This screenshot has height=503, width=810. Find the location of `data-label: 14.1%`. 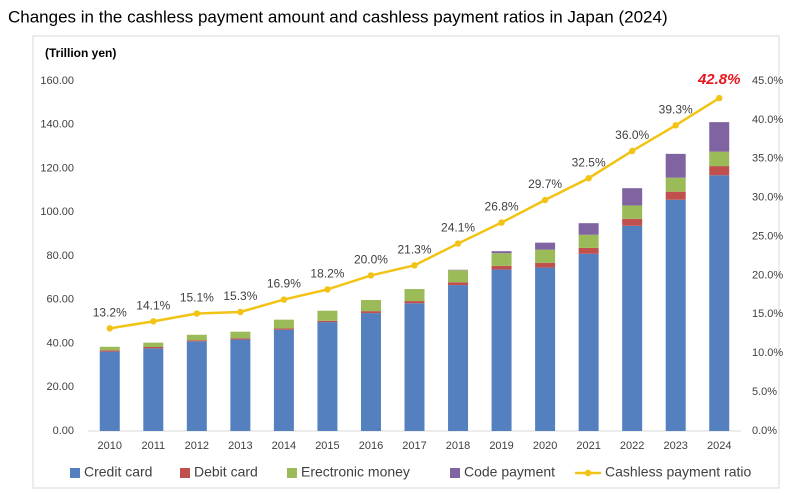

data-label: 14.1% is located at coordinates (153, 306).